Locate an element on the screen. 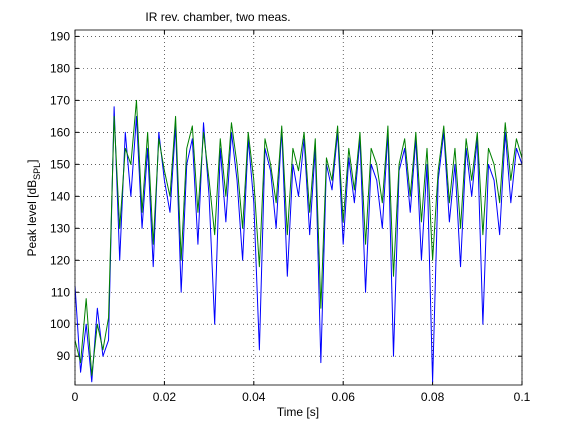 The image size is (577, 432). y-tick-label: 90 is located at coordinates (64, 356).